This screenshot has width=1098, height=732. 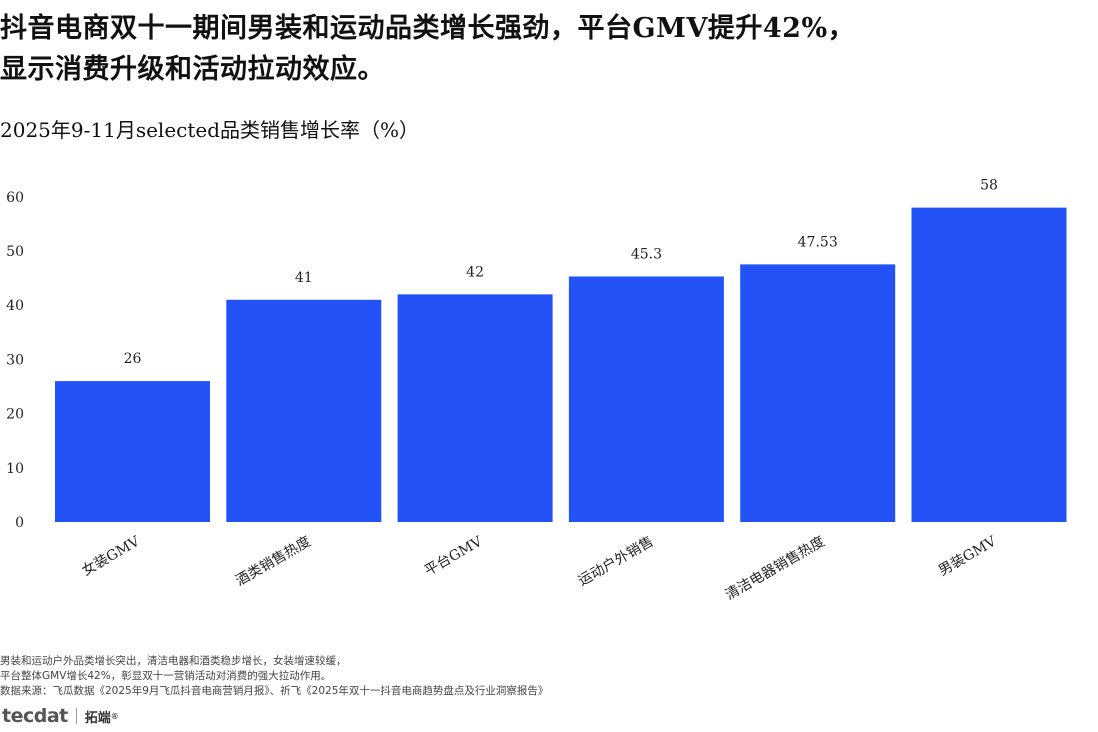 What do you see at coordinates (15, 469) in the screenshot?
I see `y-tick-label: 10` at bounding box center [15, 469].